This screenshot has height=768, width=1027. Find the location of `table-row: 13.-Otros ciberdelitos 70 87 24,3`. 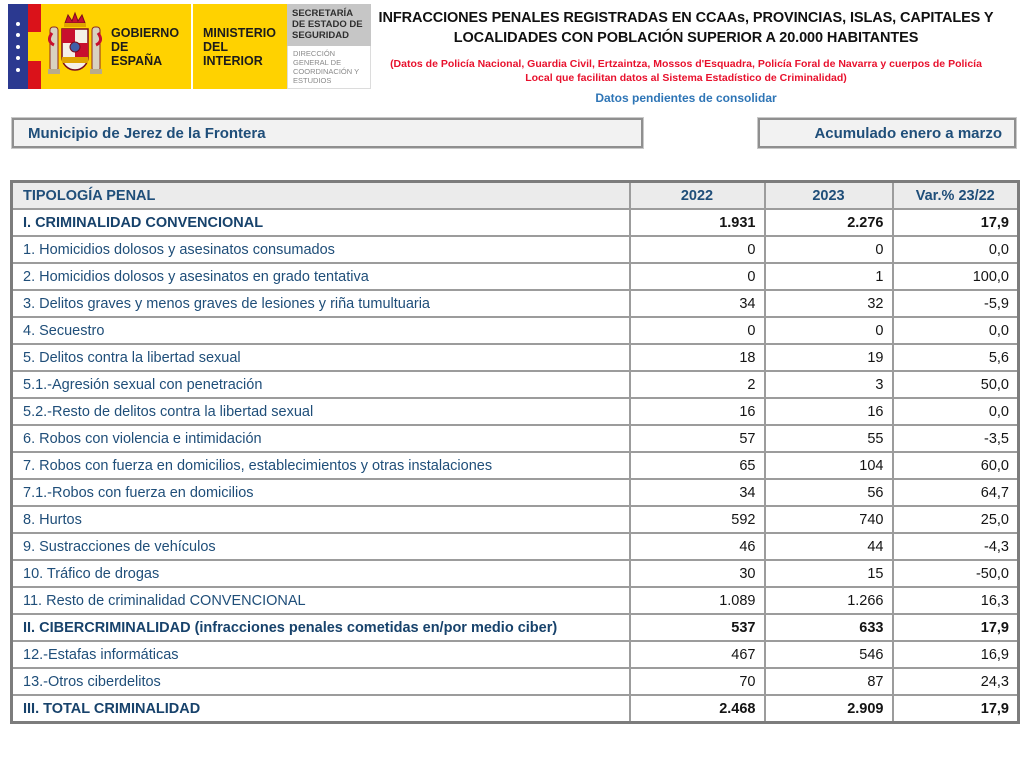

table-row: 13.-Otros ciberdelitos 70 87 24,3 is located at coordinates (515, 681).